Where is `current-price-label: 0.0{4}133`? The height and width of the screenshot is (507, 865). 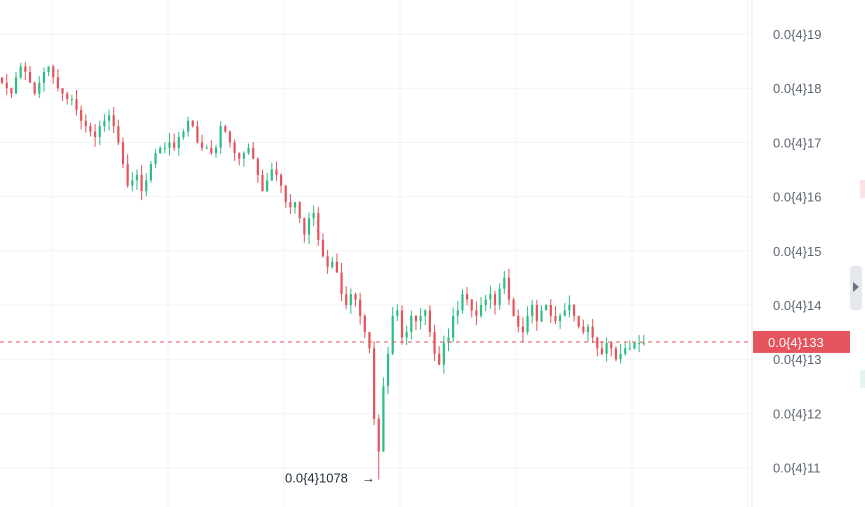
current-price-label: 0.0{4}133 is located at coordinates (796, 342).